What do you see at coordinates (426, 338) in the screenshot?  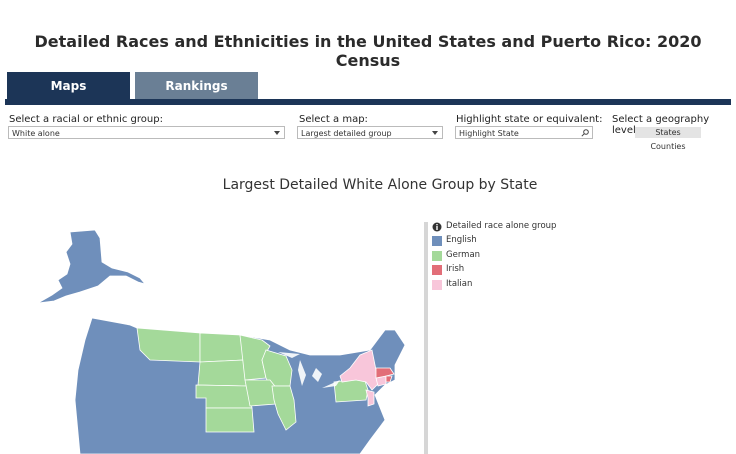 I see `scroll-bar` at bounding box center [426, 338].